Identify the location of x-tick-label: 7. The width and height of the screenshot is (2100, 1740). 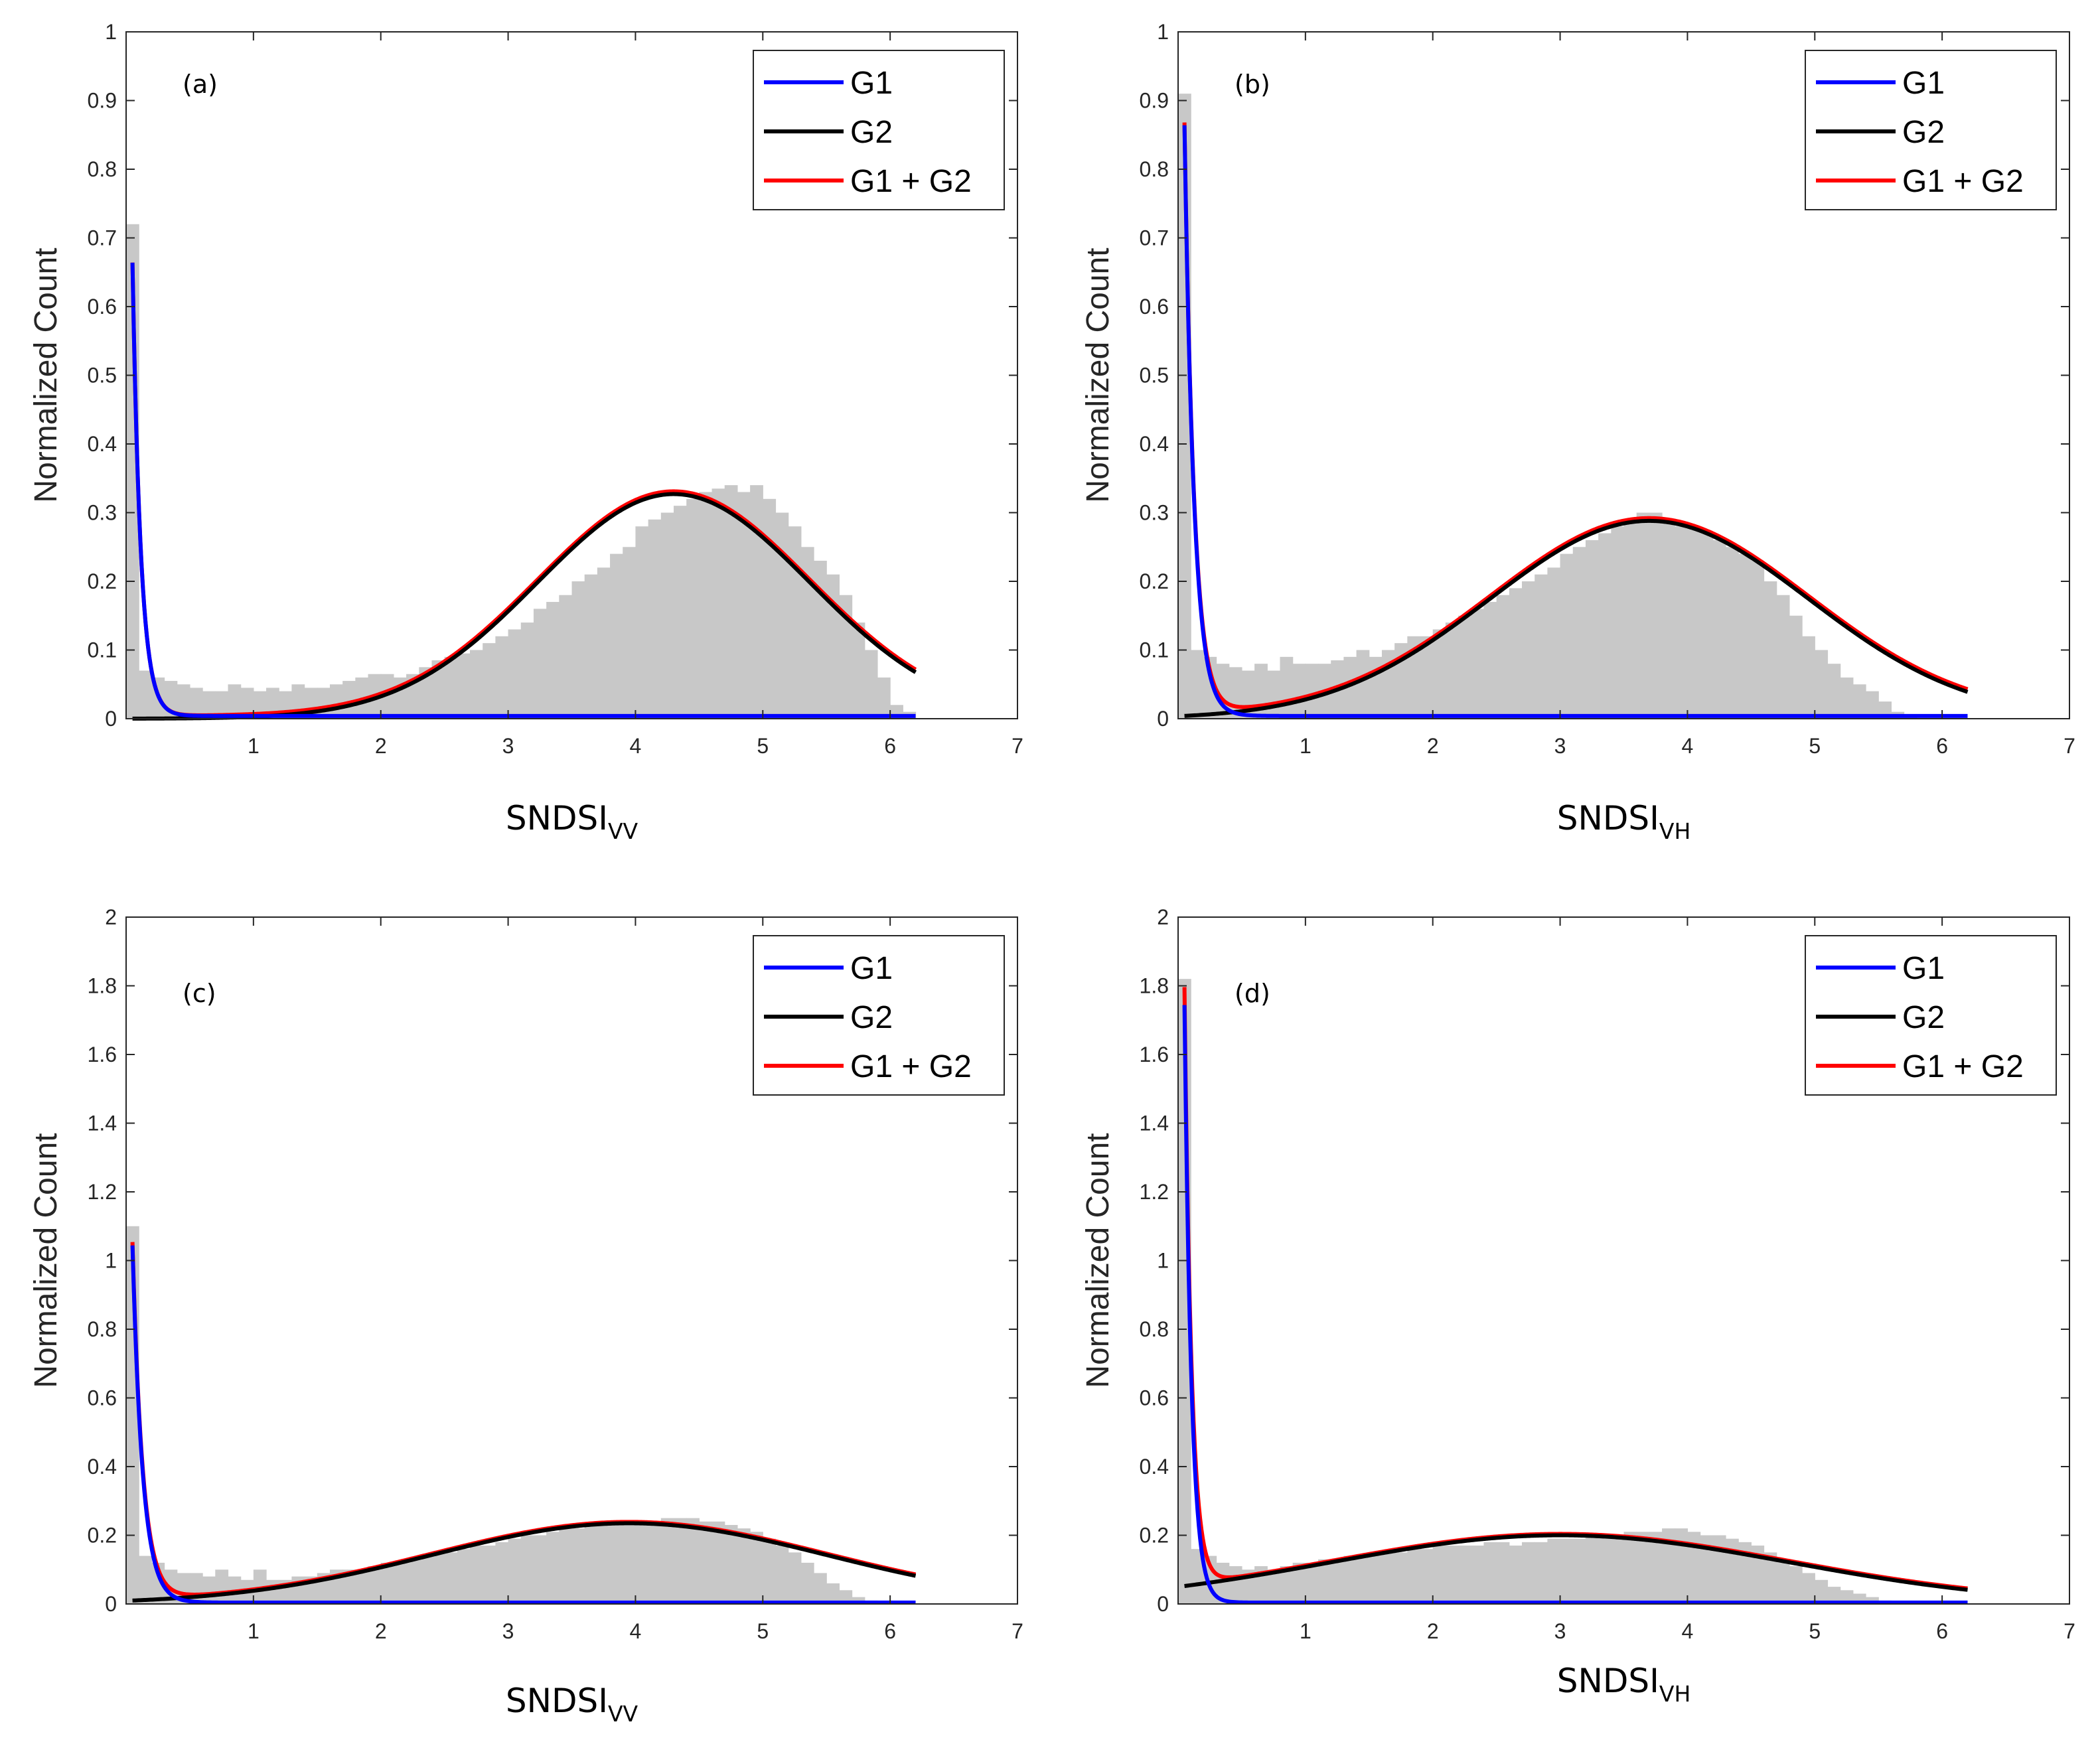
(1017, 746).